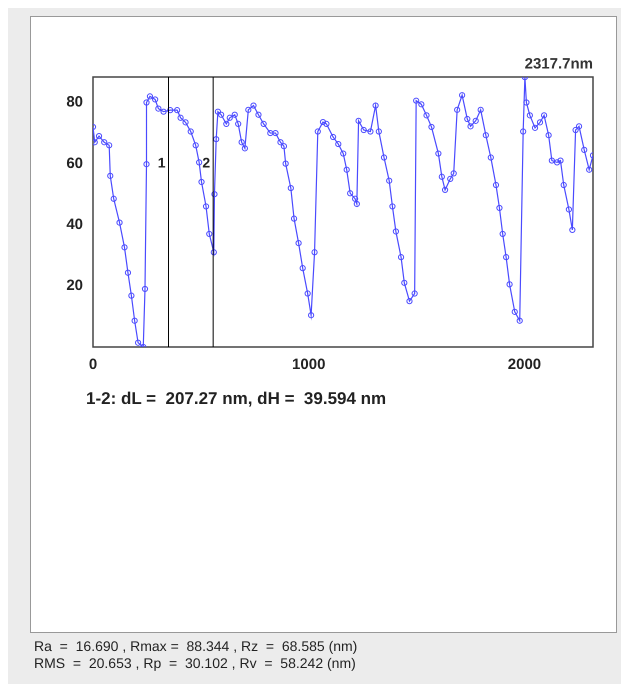 Image resolution: width=629 pixels, height=692 pixels. What do you see at coordinates (236, 399) in the screenshot?
I see `text: 1-2: dL = 207.27 nm, dH = 39.594 nm` at bounding box center [236, 399].